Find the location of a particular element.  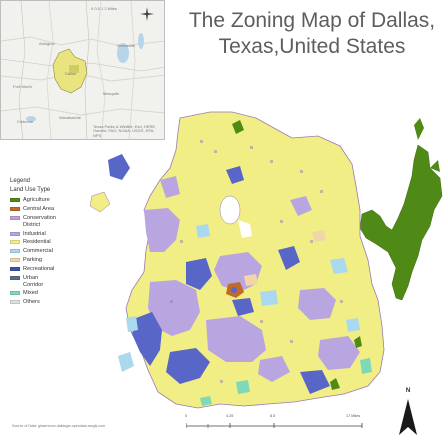

legend-item-recreational: Recreational is located at coordinates (34, 269).